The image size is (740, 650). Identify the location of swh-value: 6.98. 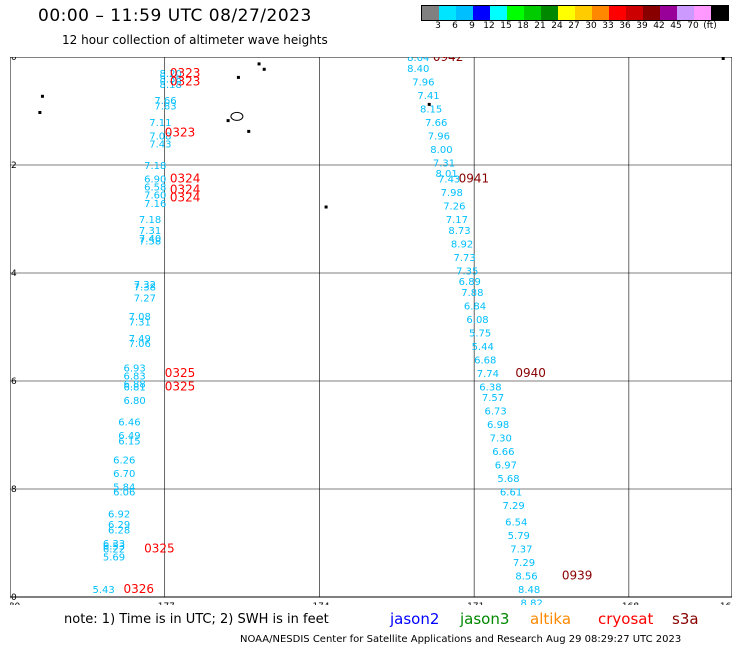
(498, 425).